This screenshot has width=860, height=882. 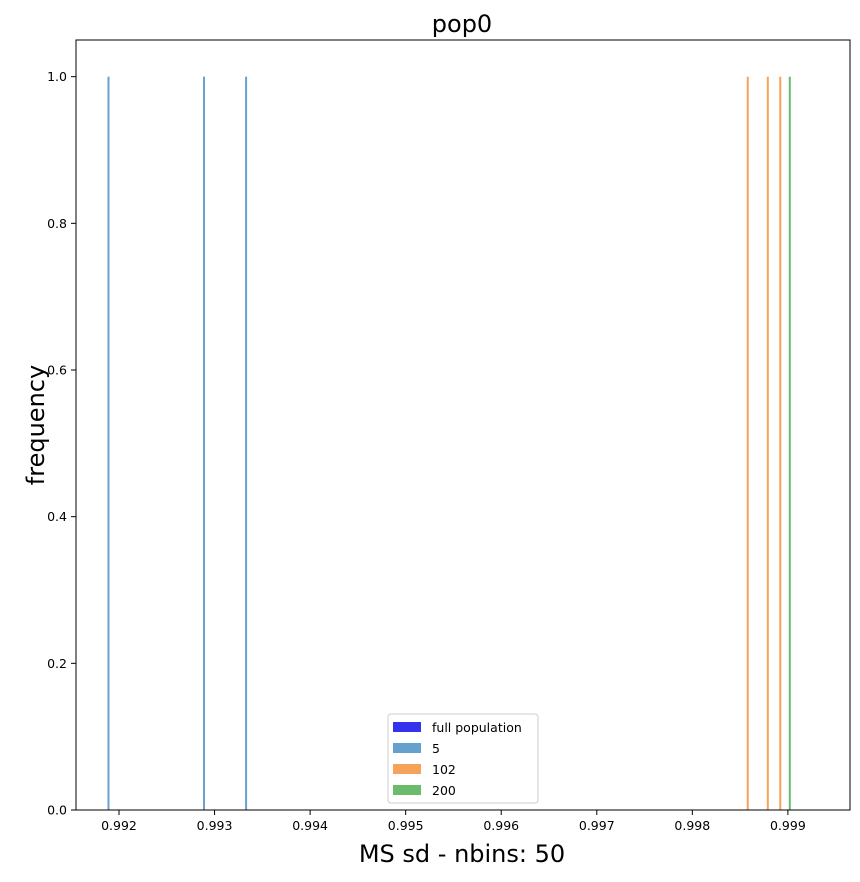 I want to click on y-tick-label: 0.4, so click(x=57, y=516).